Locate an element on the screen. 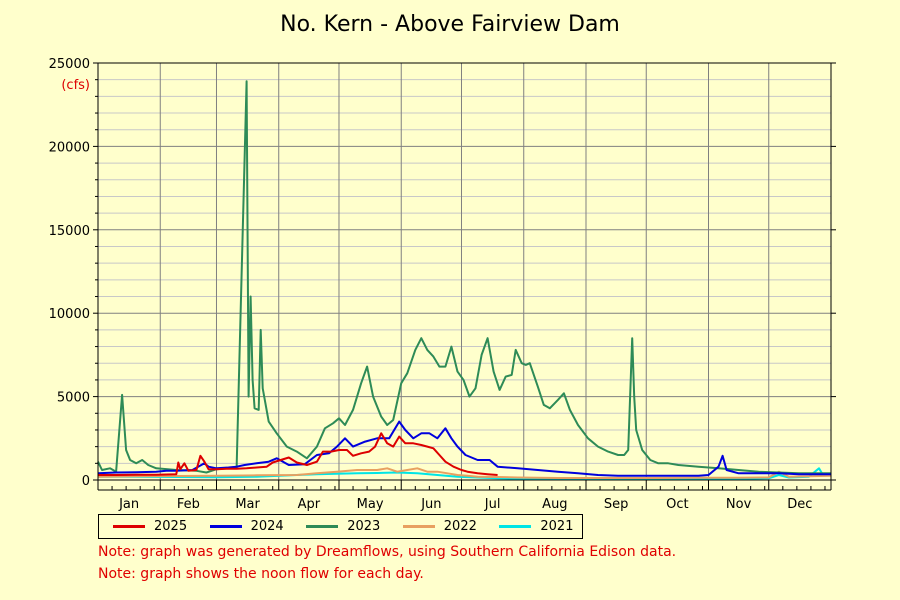 Image resolution: width=900 pixels, height=600 pixels. y-tick-label: 15000 is located at coordinates (69, 231).